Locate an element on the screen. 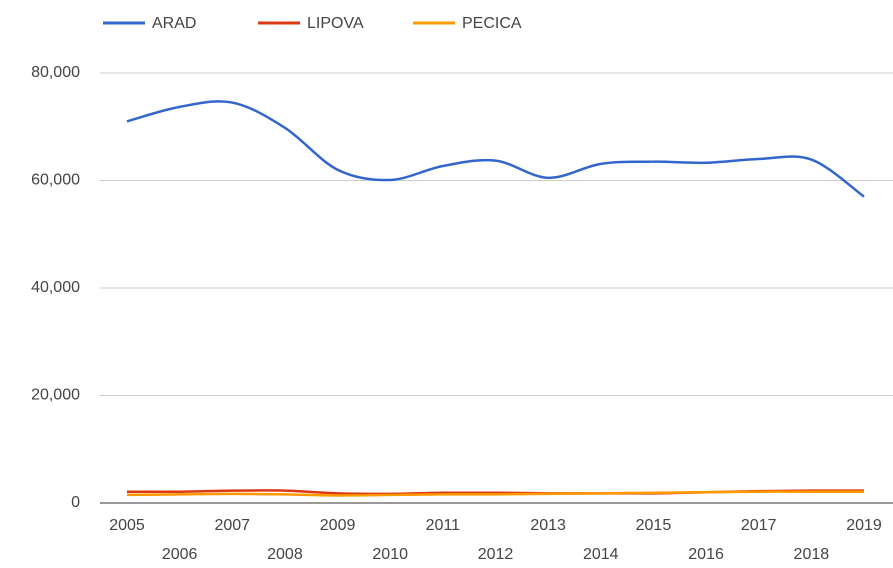 The image size is (893, 568). y-tick-label: 60,000 is located at coordinates (55, 180).